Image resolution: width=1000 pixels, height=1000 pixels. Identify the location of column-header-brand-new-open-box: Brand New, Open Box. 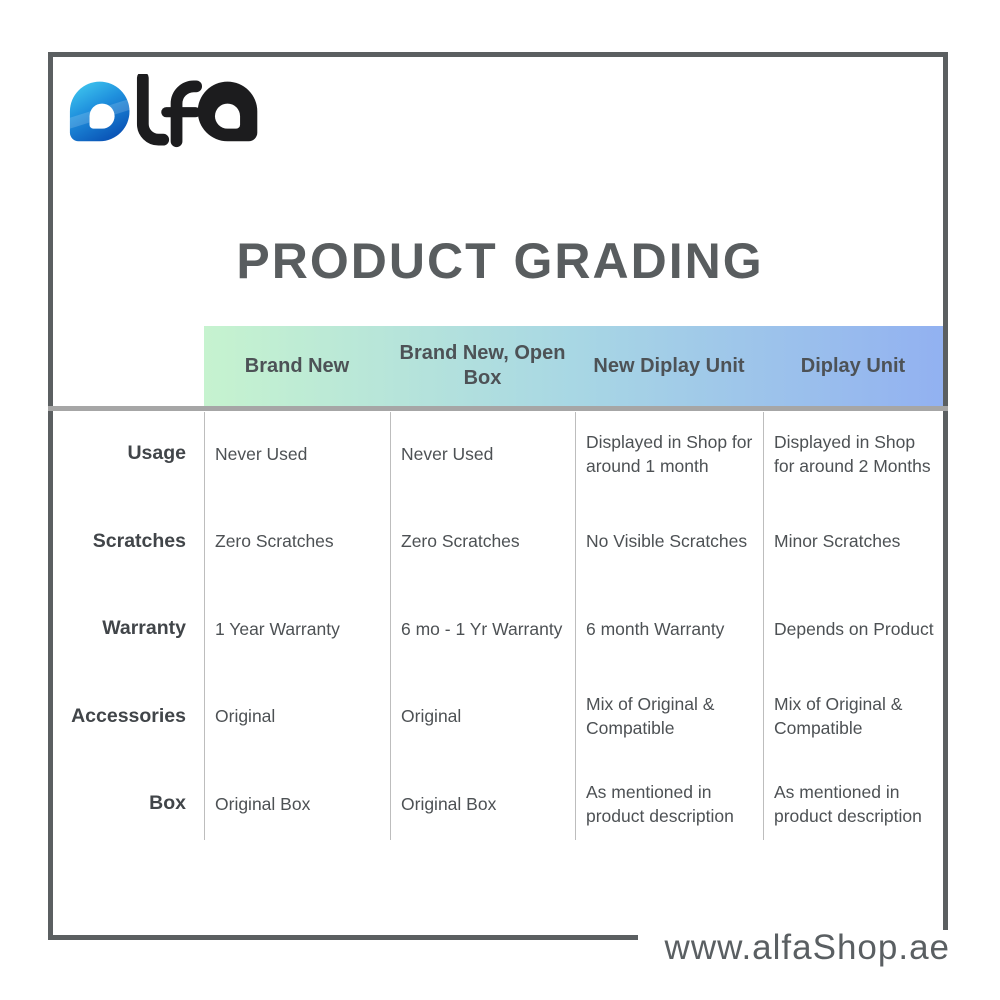
(482, 365).